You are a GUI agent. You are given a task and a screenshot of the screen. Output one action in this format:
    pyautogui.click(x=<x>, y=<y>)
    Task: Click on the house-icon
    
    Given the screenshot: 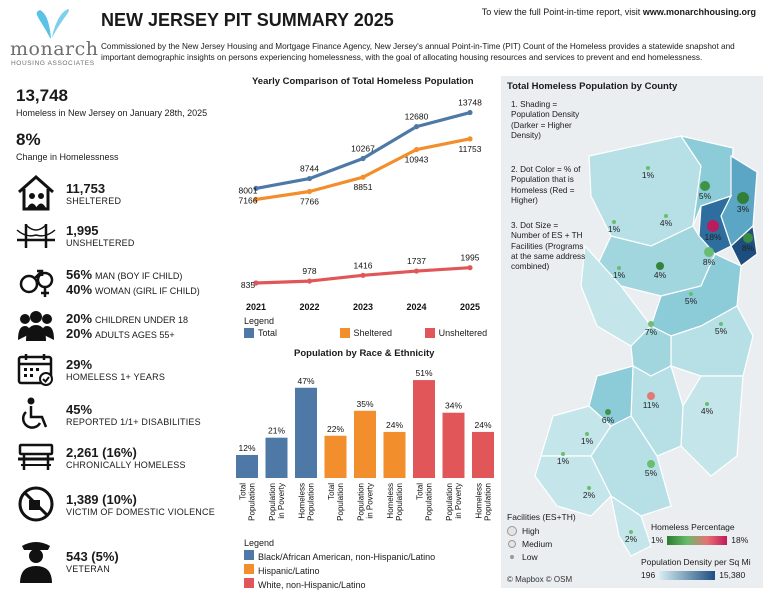 What is the action you would take?
    pyautogui.click(x=36, y=192)
    